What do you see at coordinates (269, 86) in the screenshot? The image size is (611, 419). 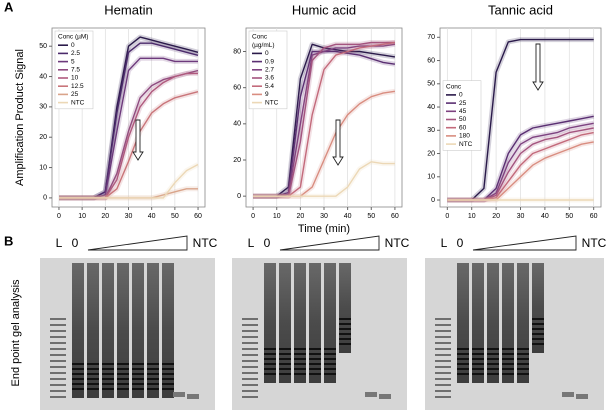 I see `legend-label: 5.4` at bounding box center [269, 86].